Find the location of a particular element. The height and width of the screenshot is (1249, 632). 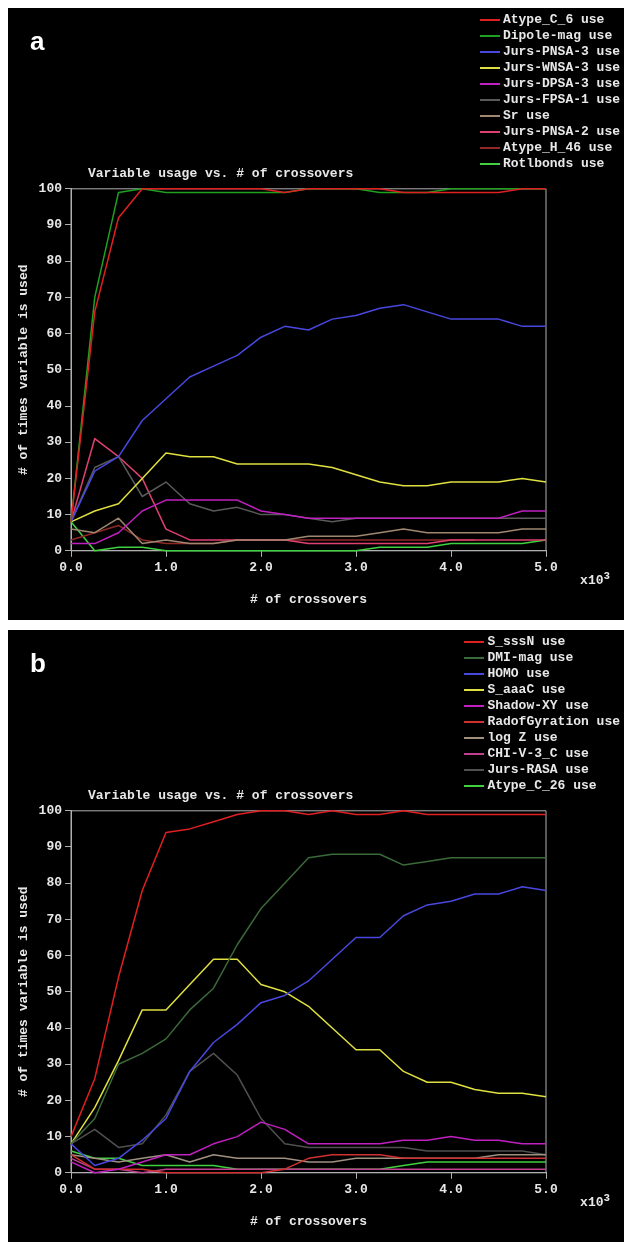

legend-label: Shadow-XY use is located at coordinates (538, 706).